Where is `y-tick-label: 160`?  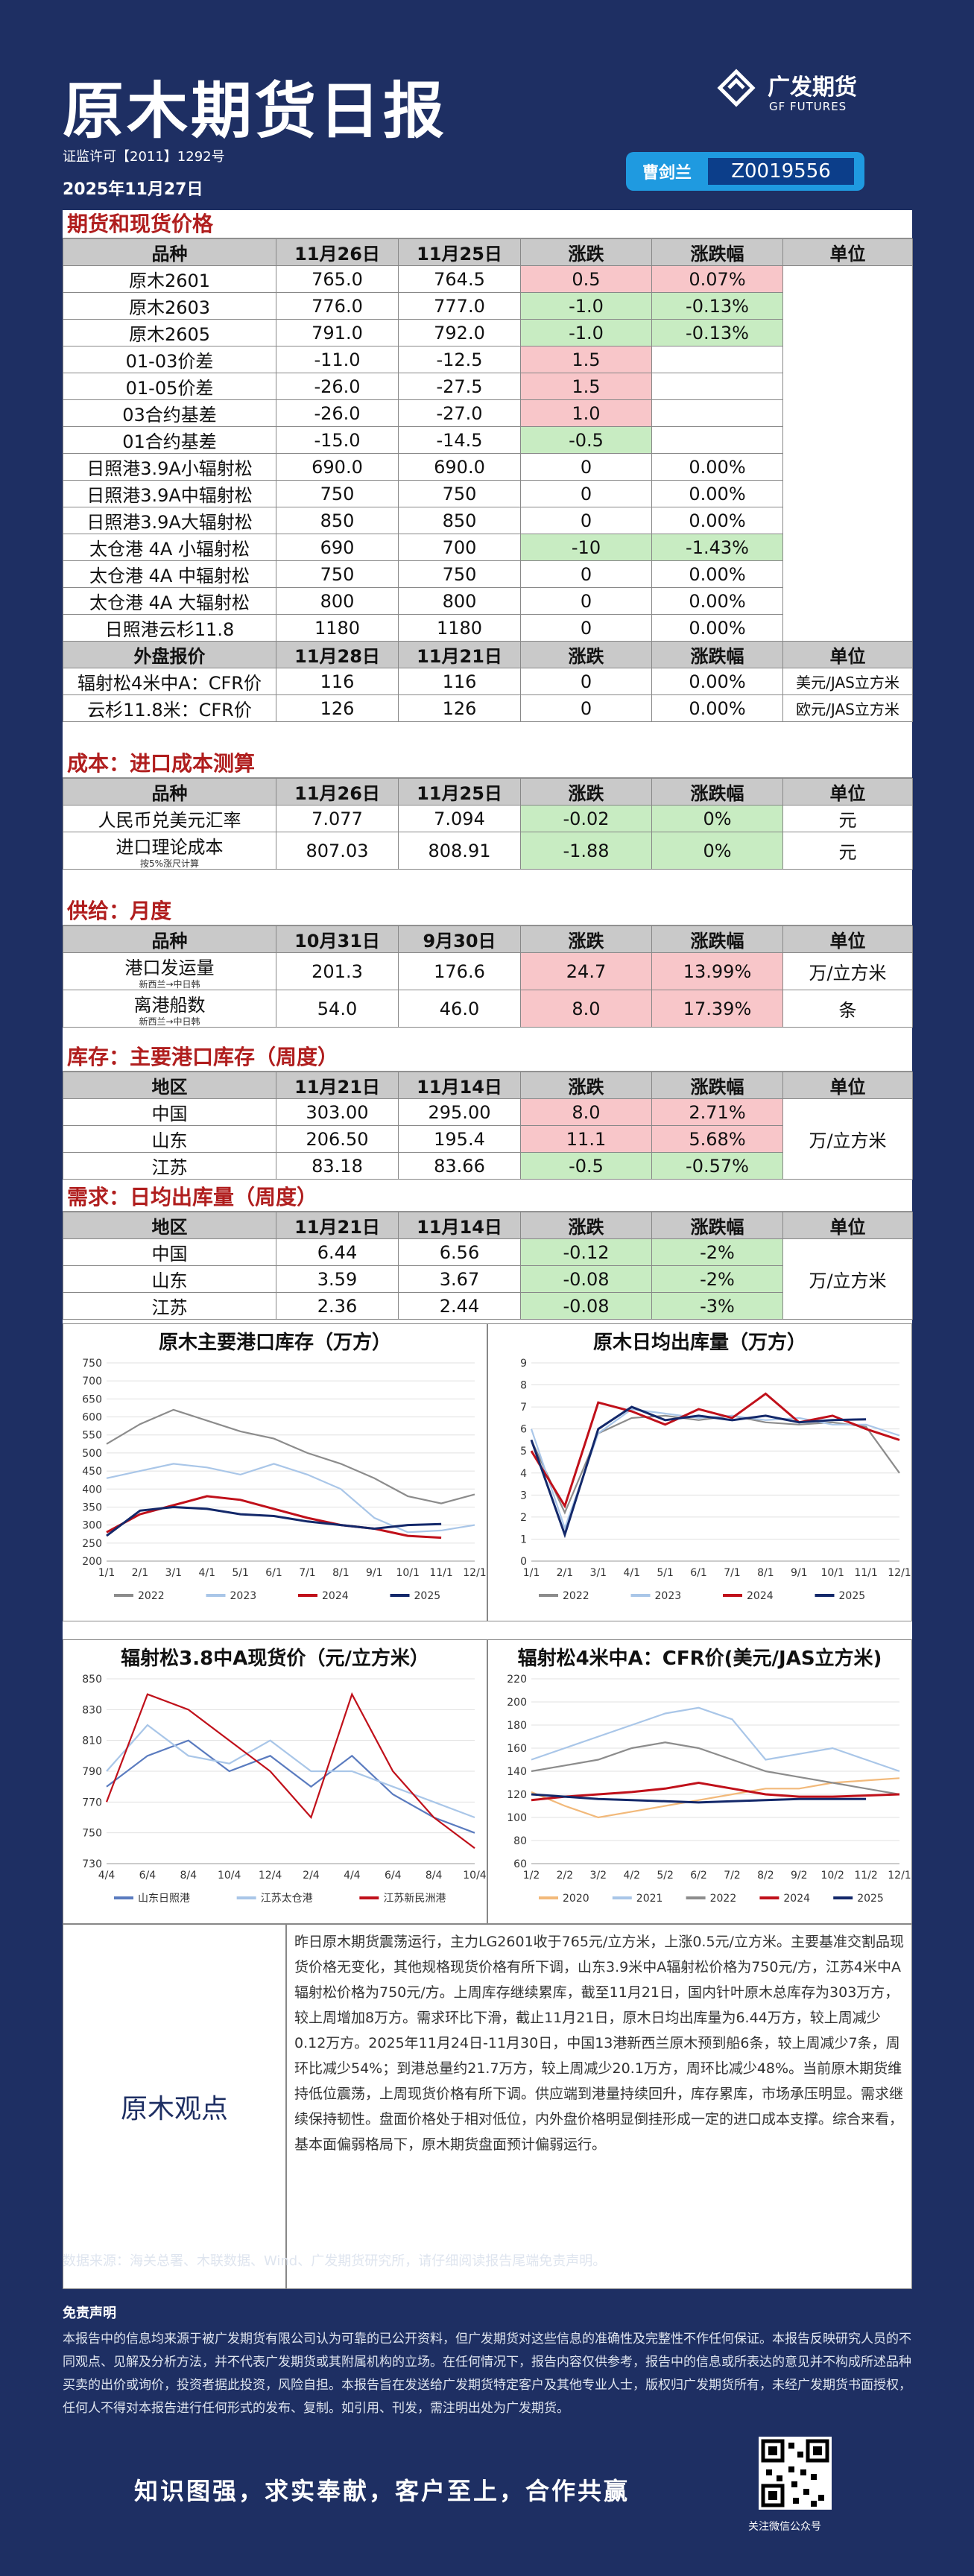 y-tick-label: 160 is located at coordinates (517, 1749).